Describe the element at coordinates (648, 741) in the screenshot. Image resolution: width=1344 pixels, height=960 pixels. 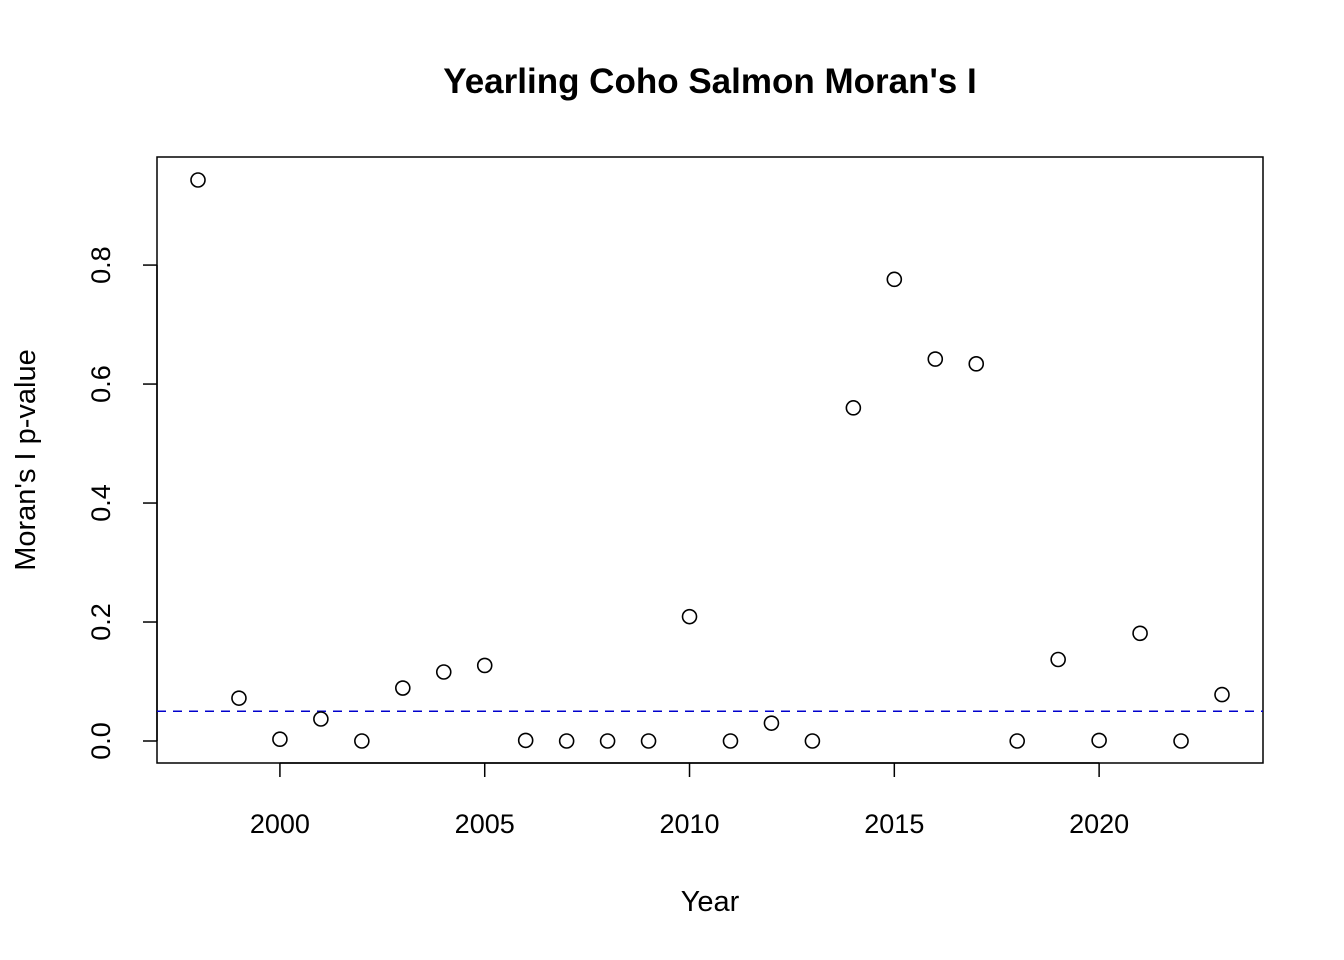
I see `data-point-2009` at that location.